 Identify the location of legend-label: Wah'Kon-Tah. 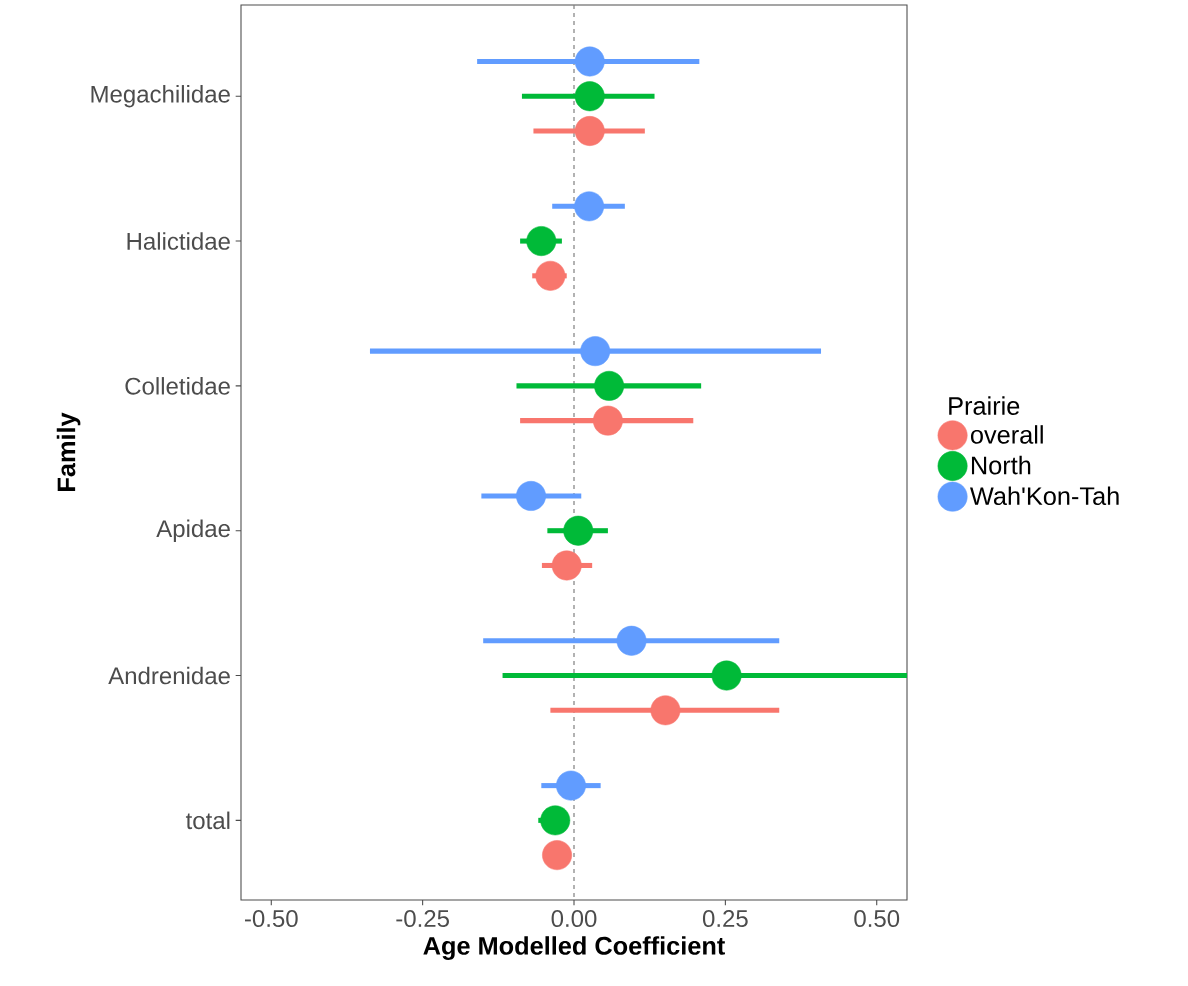
(1044, 496).